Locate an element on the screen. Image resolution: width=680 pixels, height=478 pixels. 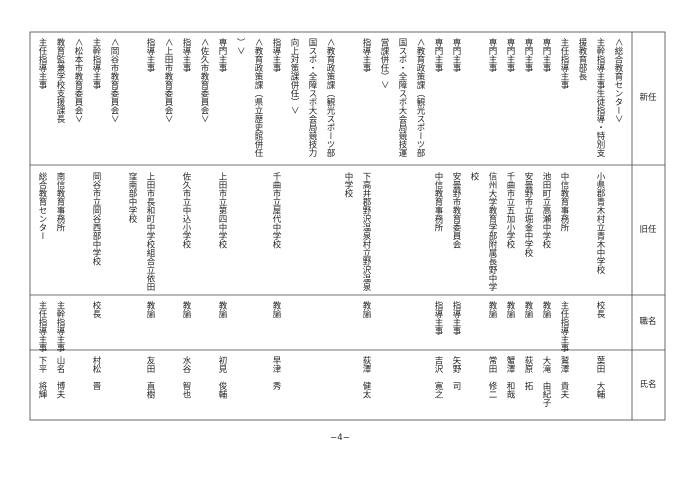
previous-post: 千曲市立五加小学校 is located at coordinates (510, 210).